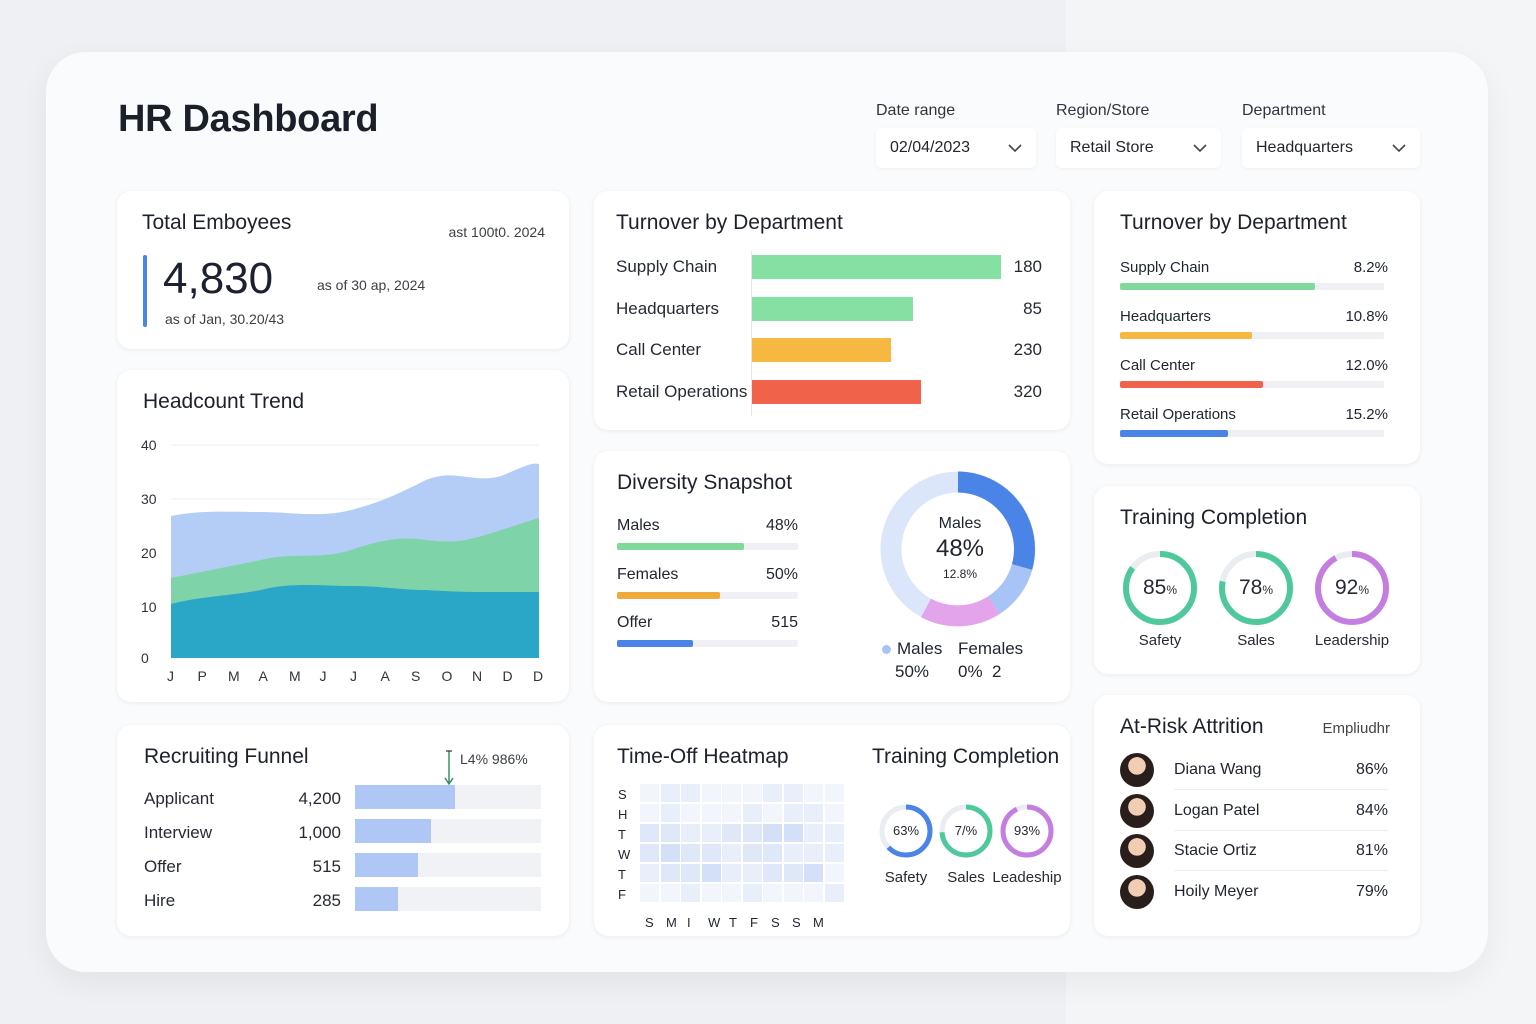 This screenshot has width=1536, height=1024. Describe the element at coordinates (163, 866) in the screenshot. I see `funnel-stage-label: Offer` at that location.